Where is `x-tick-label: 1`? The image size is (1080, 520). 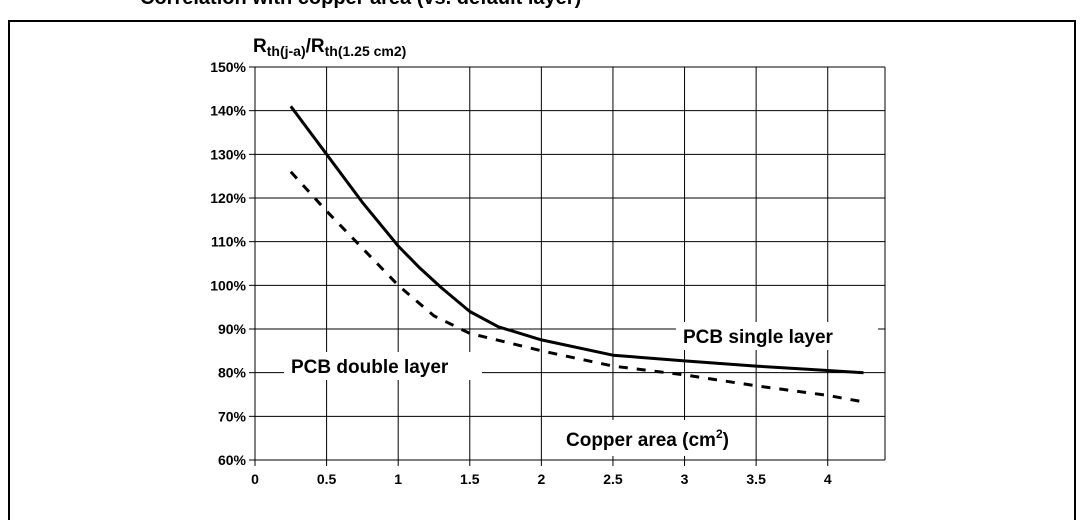
x-tick-label: 1 is located at coordinates (398, 479).